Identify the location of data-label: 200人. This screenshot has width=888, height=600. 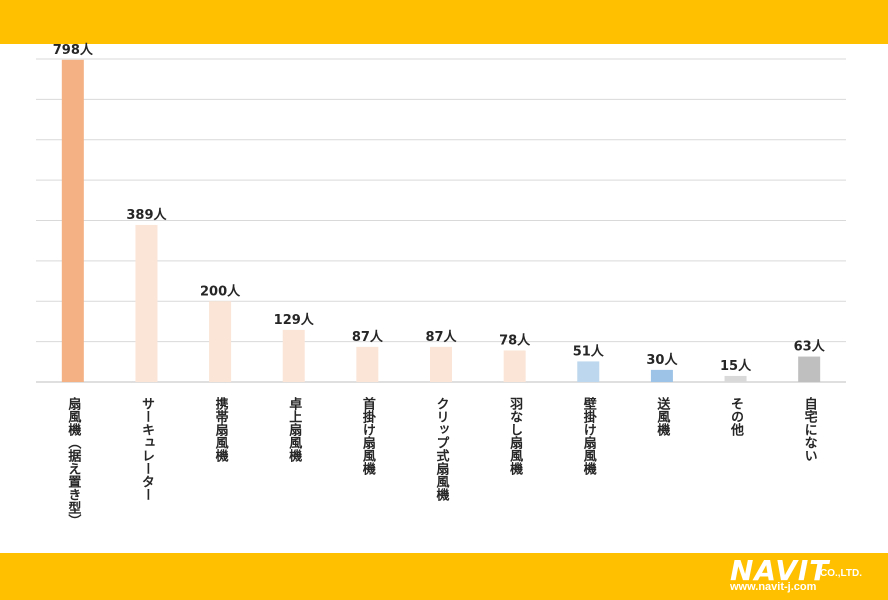
(220, 291).